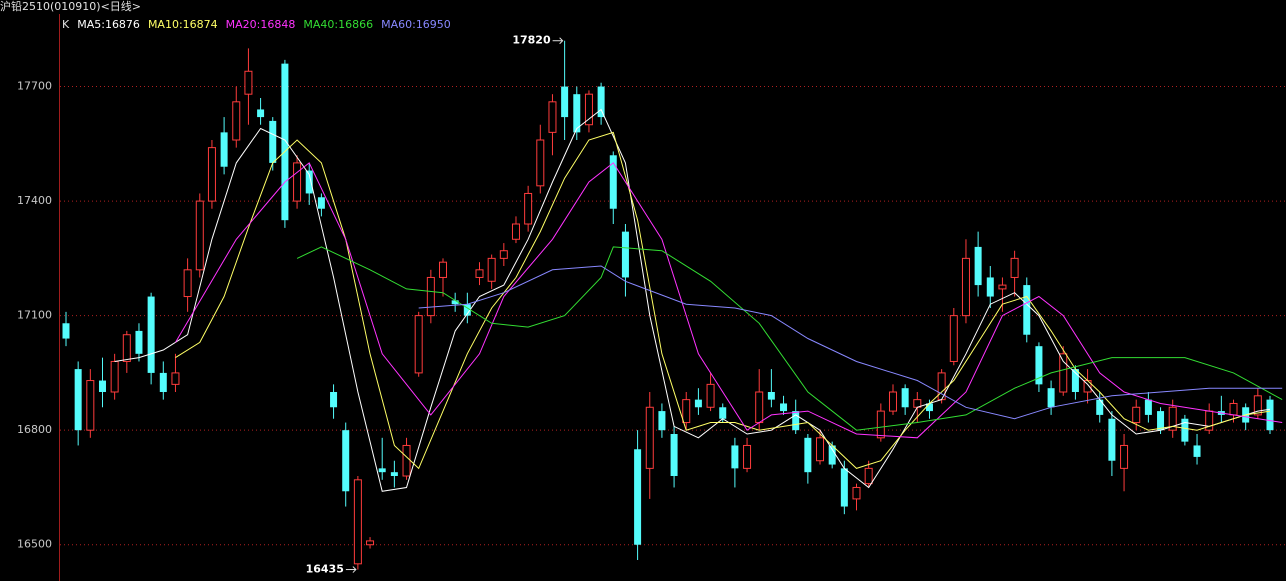 Image resolution: width=1286 pixels, height=581 pixels. Describe the element at coordinates (70, 6) in the screenshot. I see `chart-title: 沪铅2510(010910)<日线>` at that location.